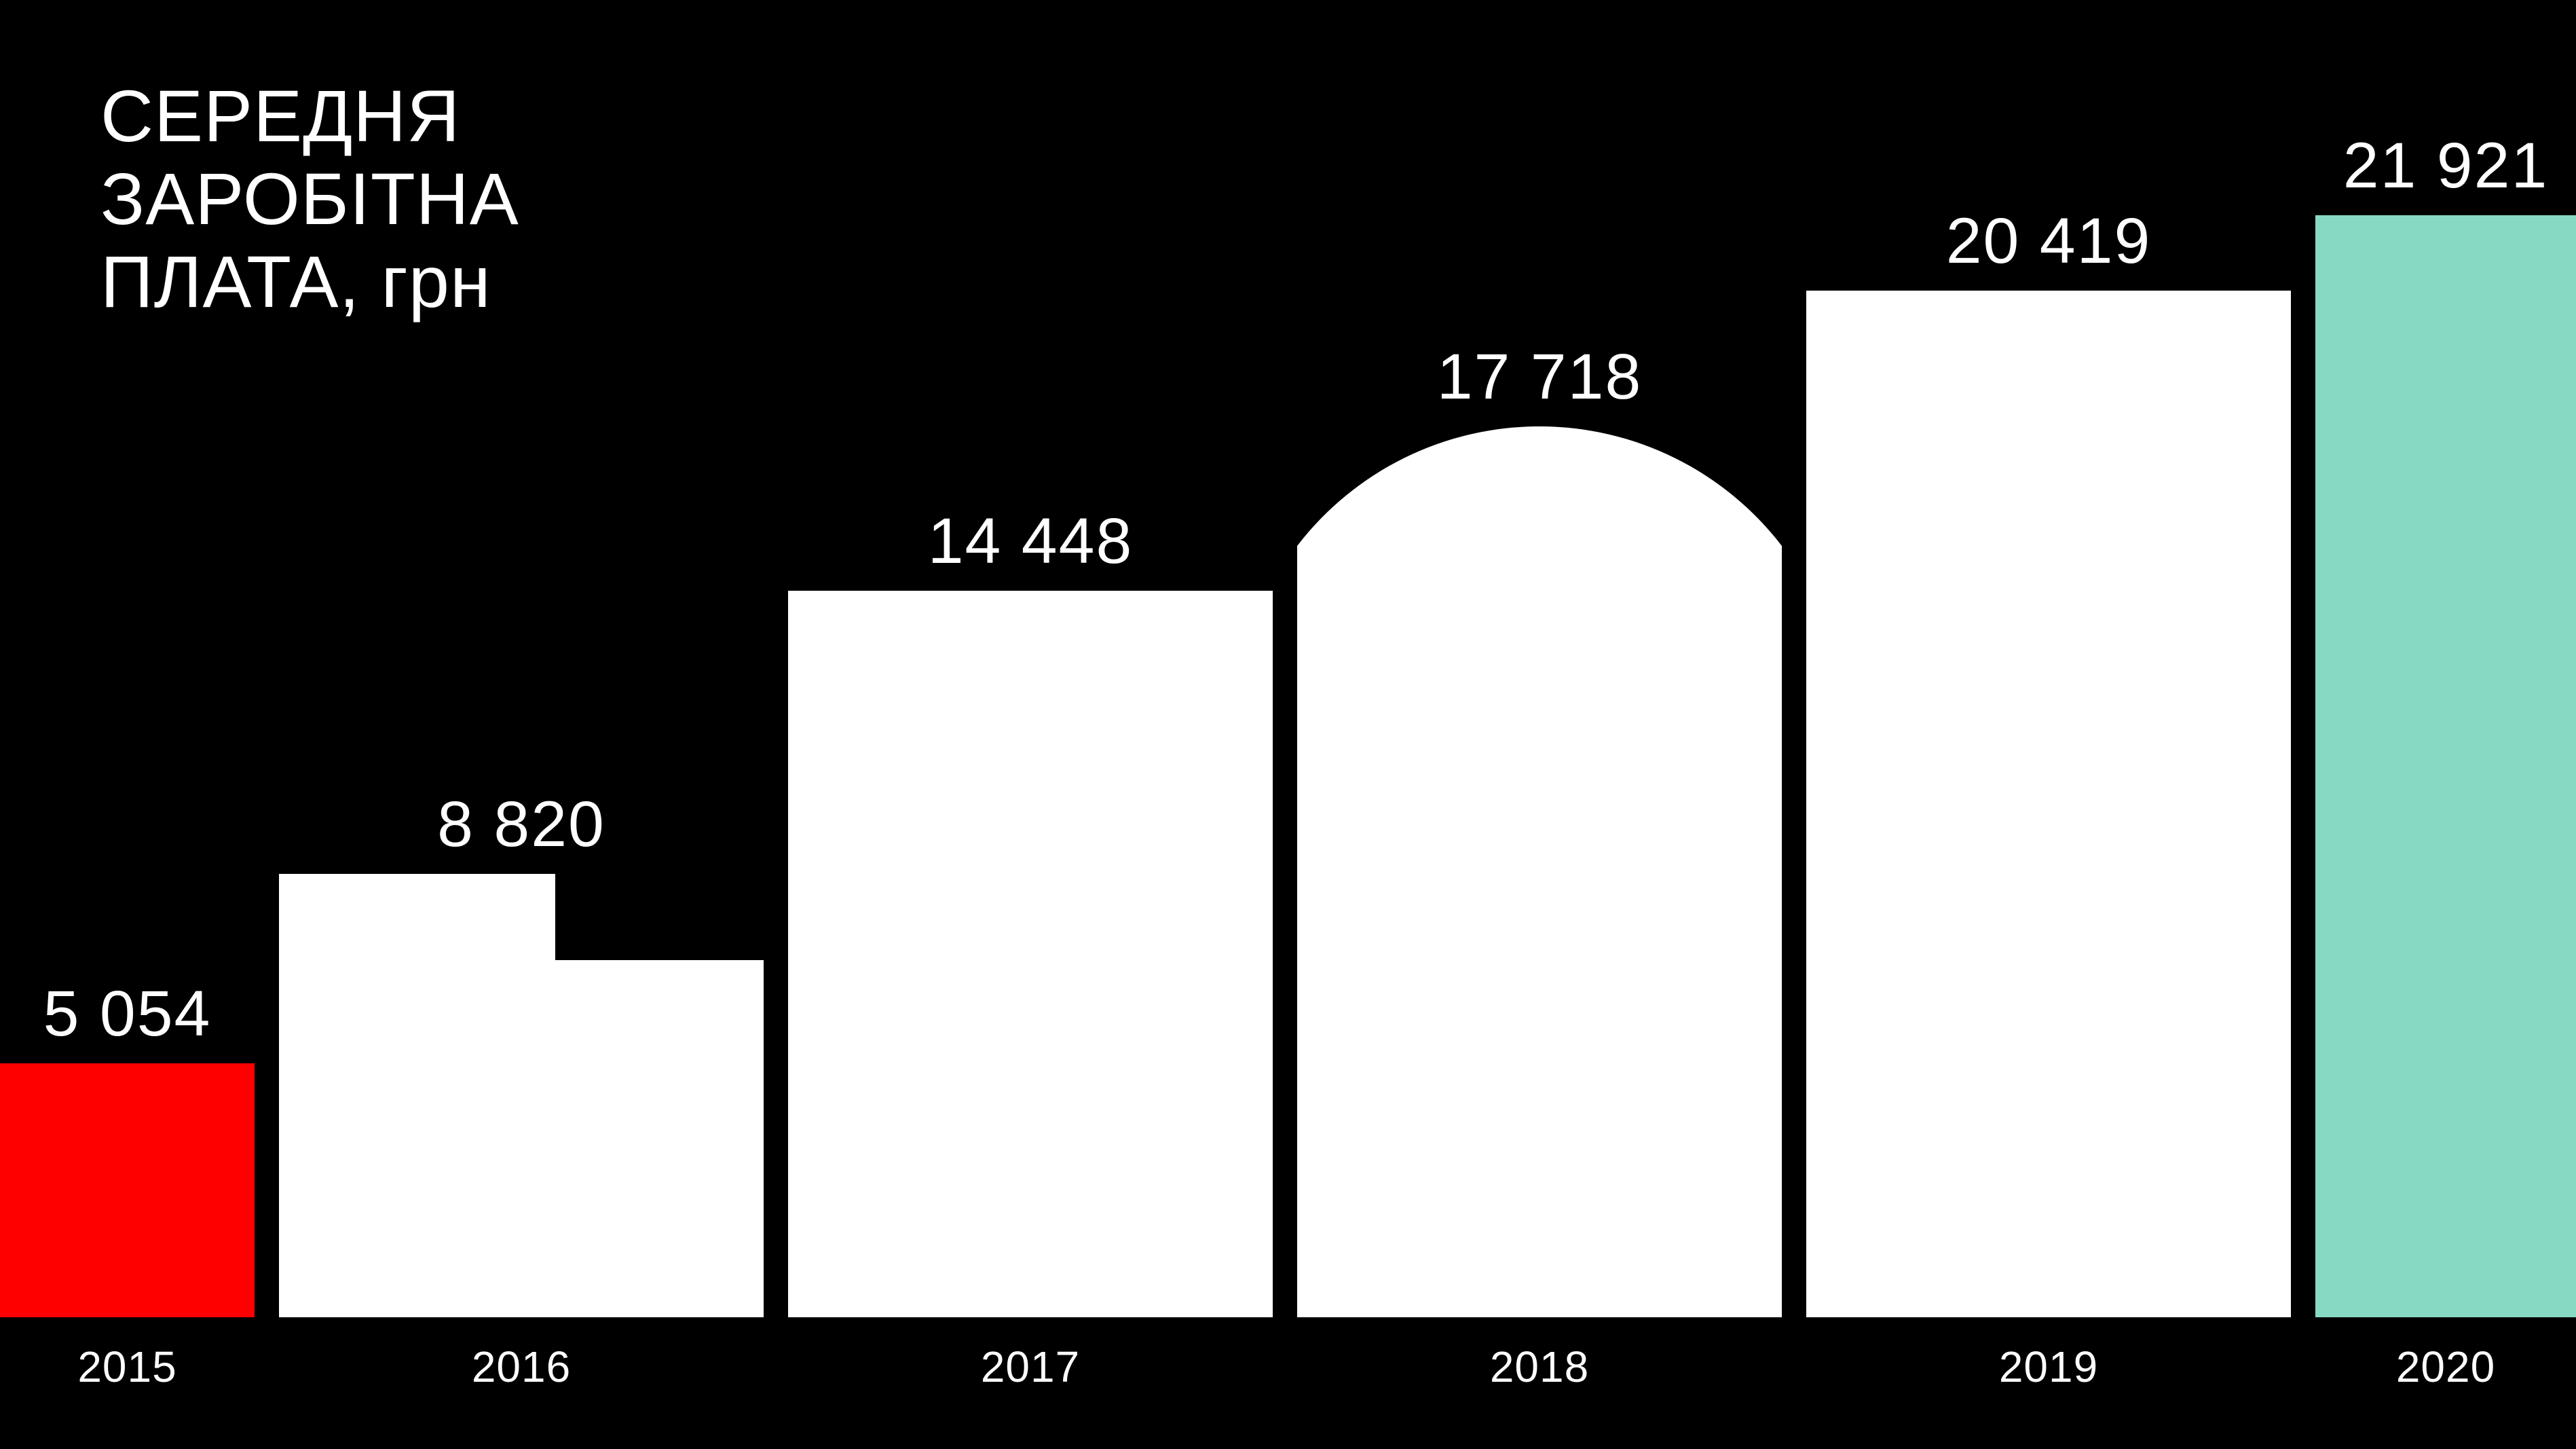  I want to click on x-axis-label-2015: 2015, so click(127, 1366).